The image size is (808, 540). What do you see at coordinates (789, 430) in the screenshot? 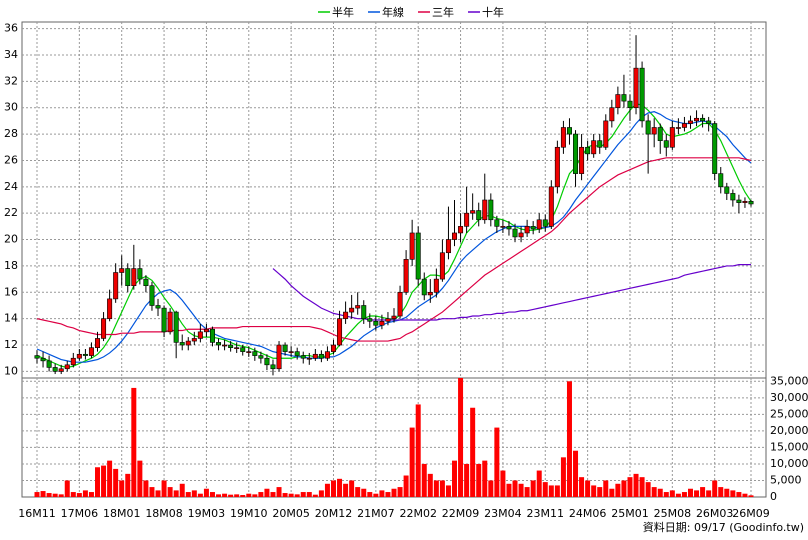
I see `volume-tick-label: 20,000` at bounding box center [789, 430].